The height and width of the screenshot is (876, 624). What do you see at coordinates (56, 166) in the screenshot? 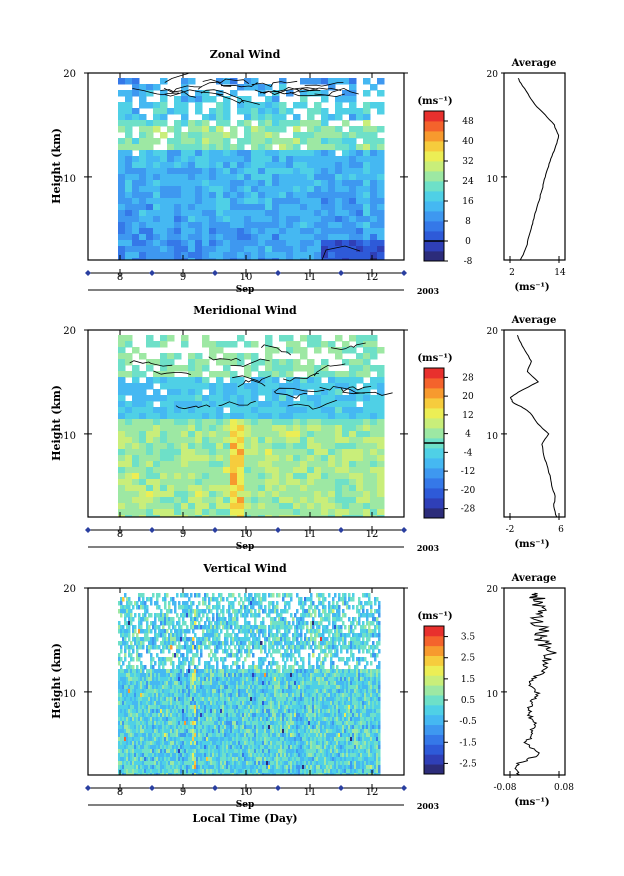
I see `y-axis-label: Height (km)` at bounding box center [56, 166].